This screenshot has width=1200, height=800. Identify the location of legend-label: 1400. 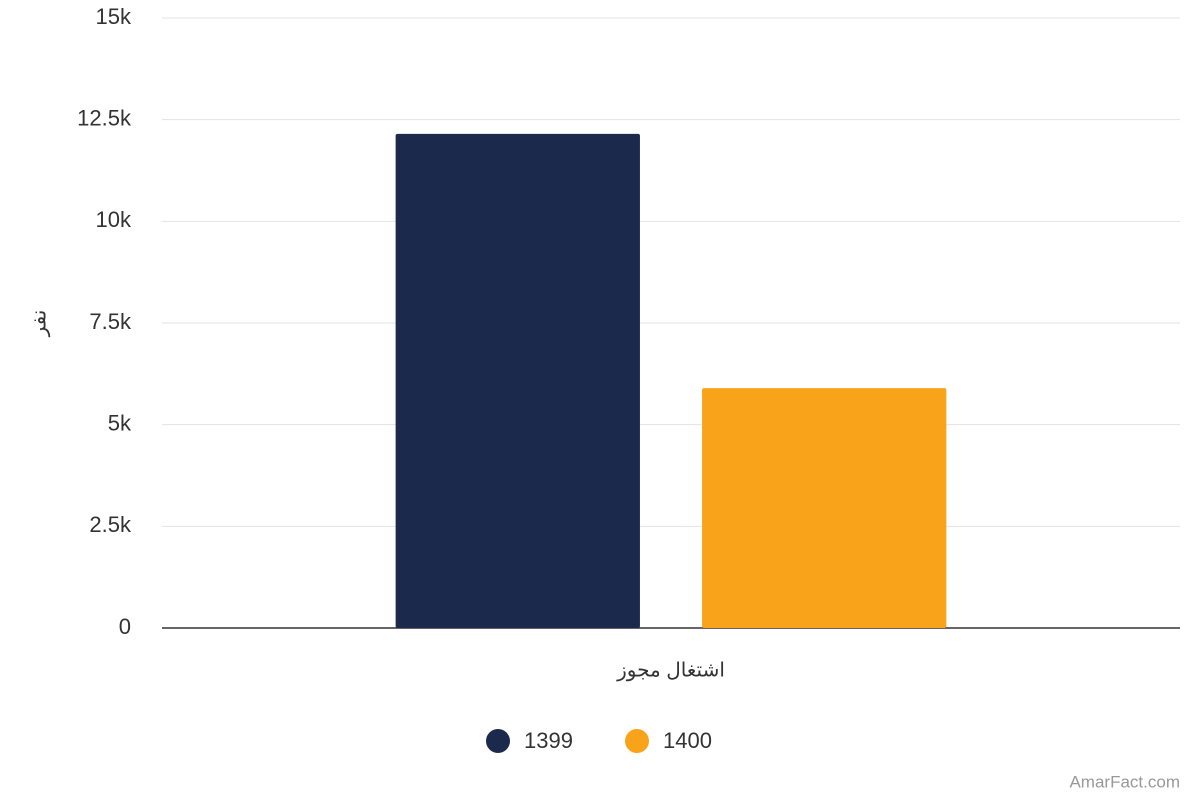
(687, 740).